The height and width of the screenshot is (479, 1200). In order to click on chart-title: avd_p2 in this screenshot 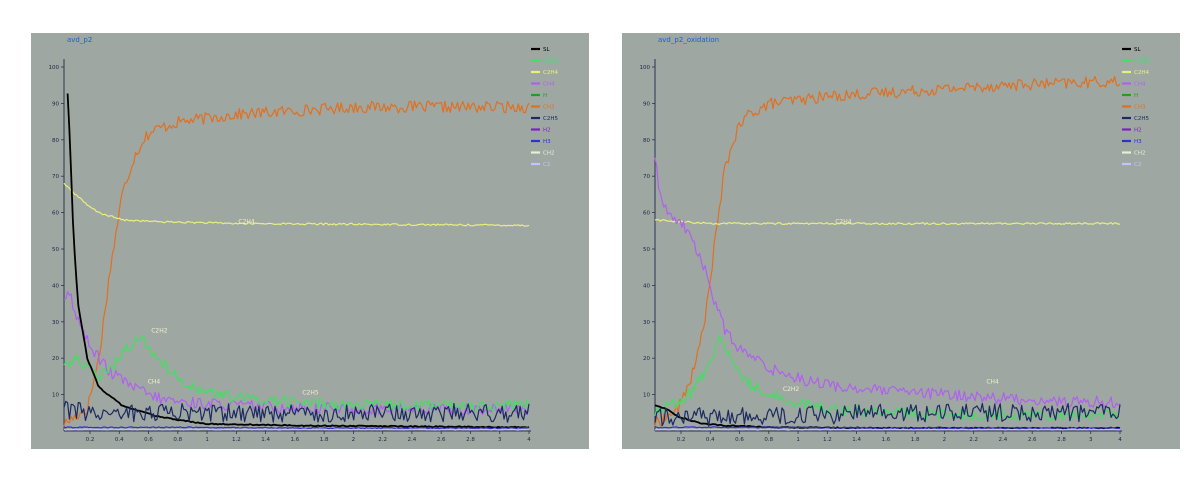, I will do `click(79, 40)`.